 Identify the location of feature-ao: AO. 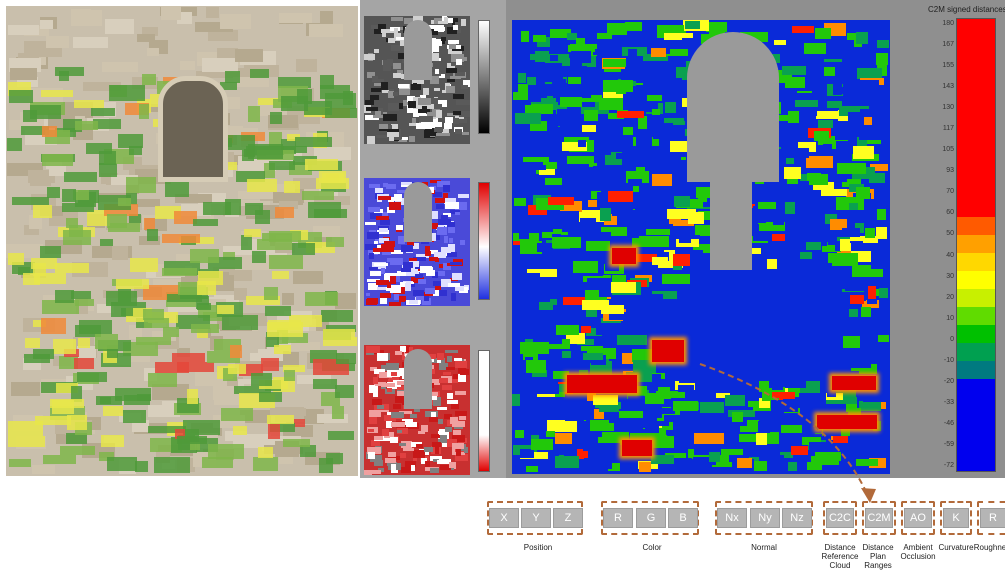
(918, 518).